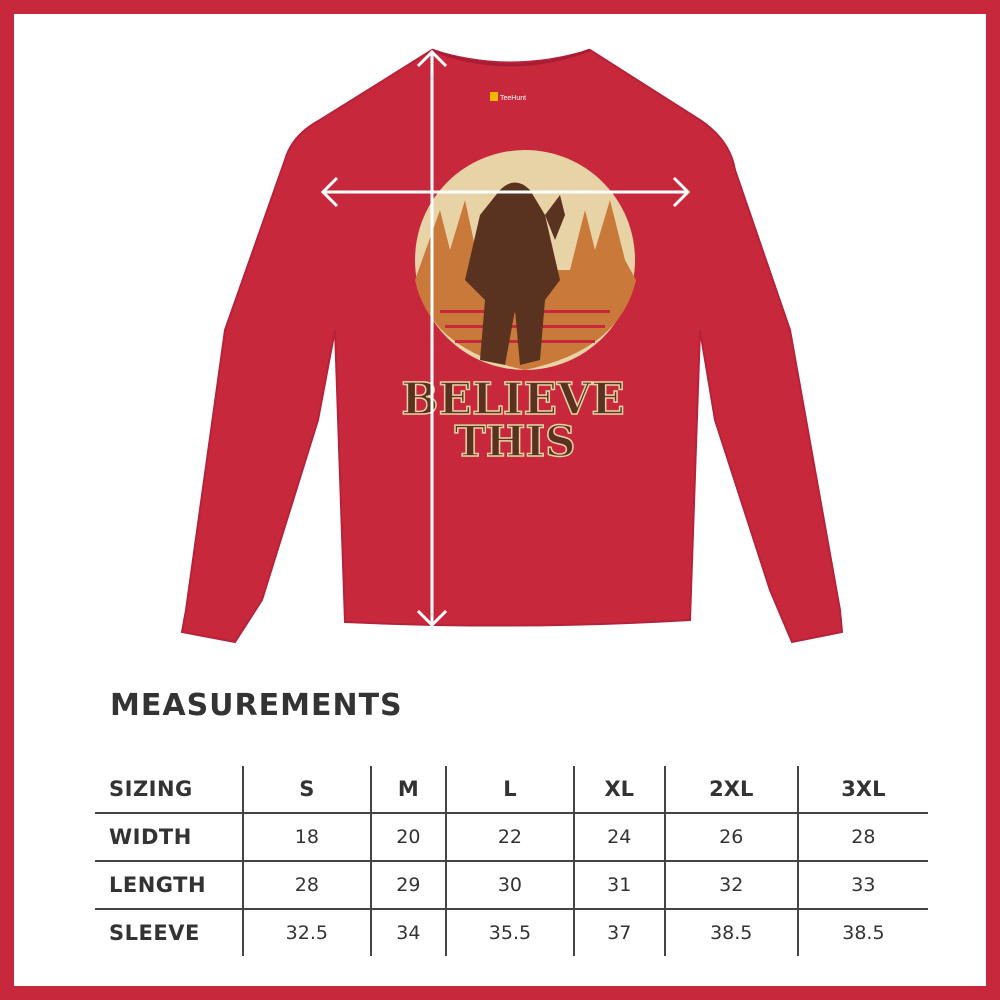  I want to click on table-cell: 31, so click(618, 884).